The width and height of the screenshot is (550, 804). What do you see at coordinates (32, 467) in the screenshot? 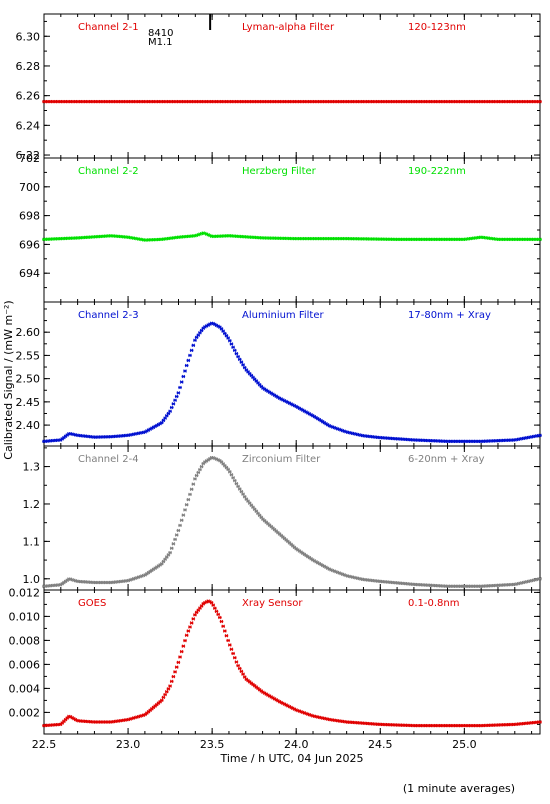
I see `y-tick-label: 1.3` at bounding box center [32, 467].